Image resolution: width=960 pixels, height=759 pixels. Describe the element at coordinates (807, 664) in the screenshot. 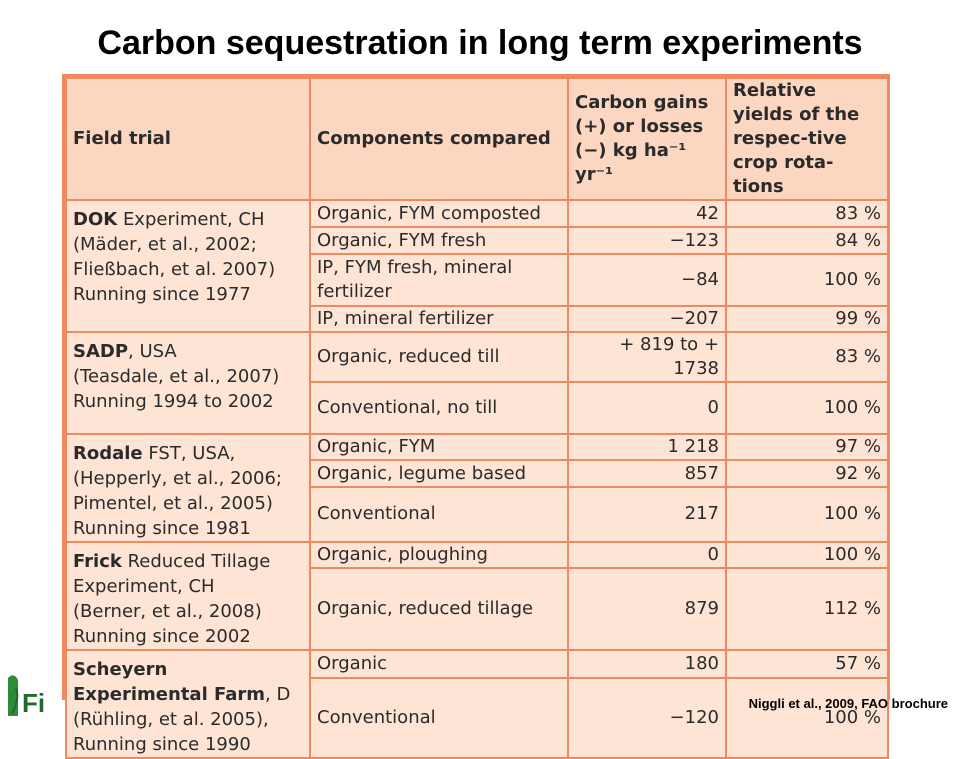

I see `yield-cell: 57 %` at that location.